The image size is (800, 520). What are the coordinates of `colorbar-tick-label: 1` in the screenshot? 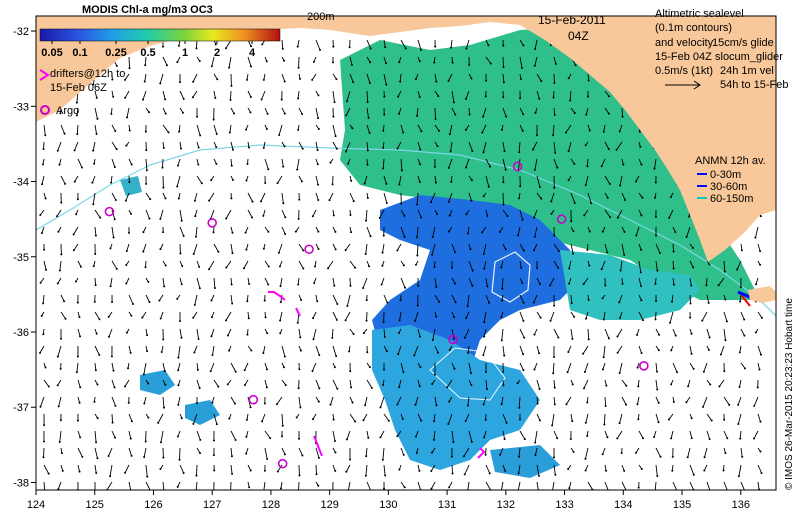 It's located at (185, 53).